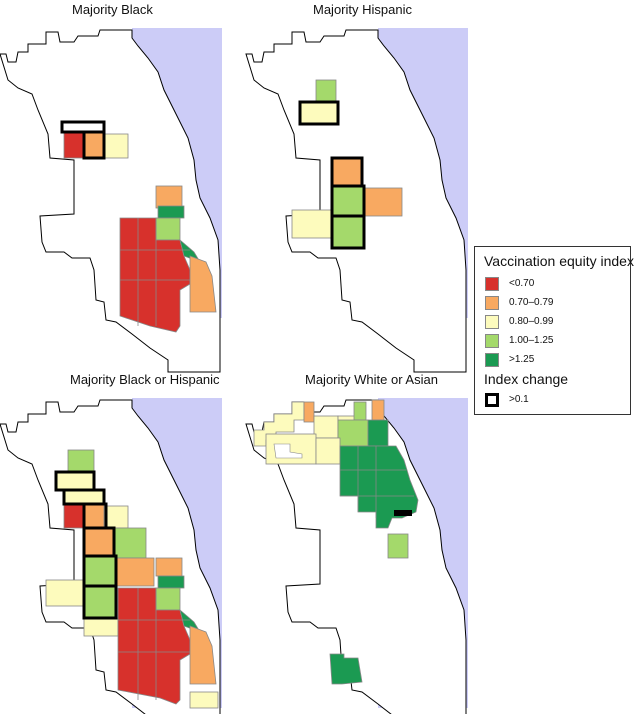 This screenshot has height=714, width=635. What do you see at coordinates (522, 359) in the screenshot?
I see `legend-label: >1.25` at bounding box center [522, 359].